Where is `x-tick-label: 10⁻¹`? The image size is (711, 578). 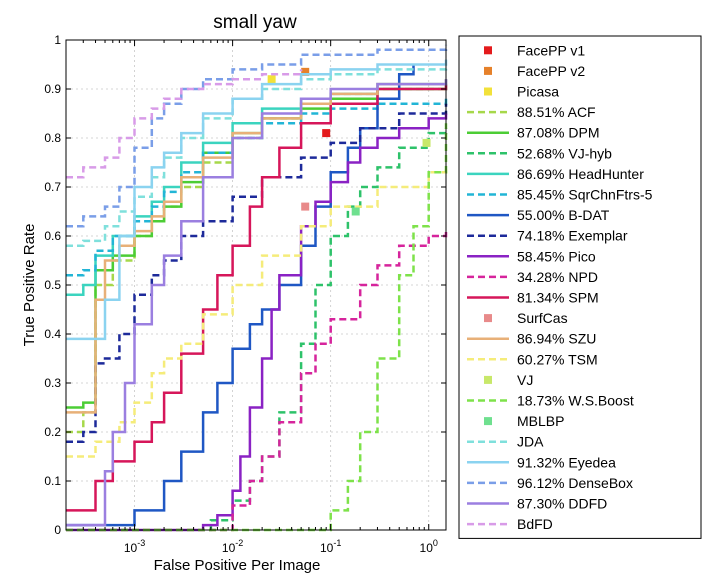
x-tick-label: 10⁻¹ is located at coordinates (330, 546).